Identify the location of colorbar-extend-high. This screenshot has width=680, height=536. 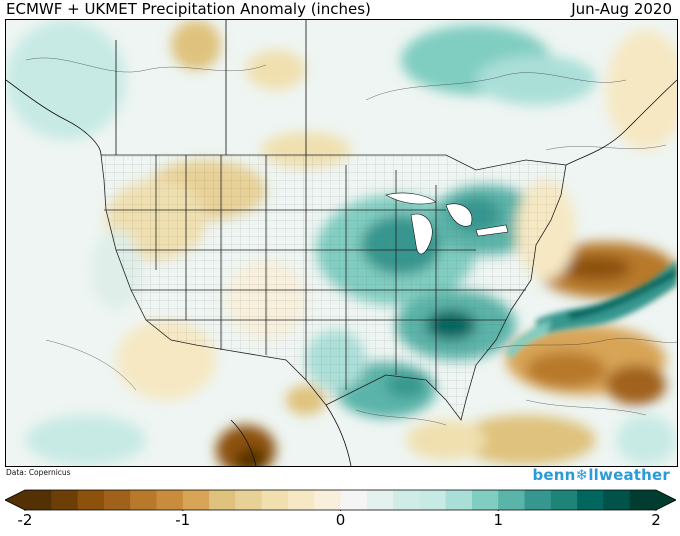
(666, 500).